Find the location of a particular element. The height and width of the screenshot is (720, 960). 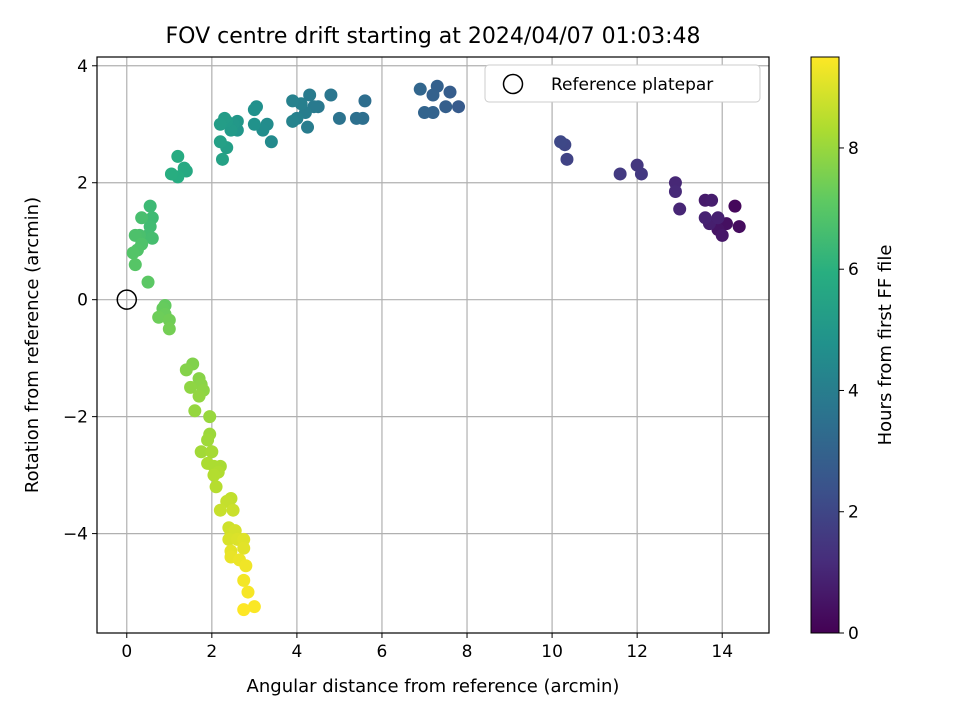

colorbar-gradient is located at coordinates (825, 345).